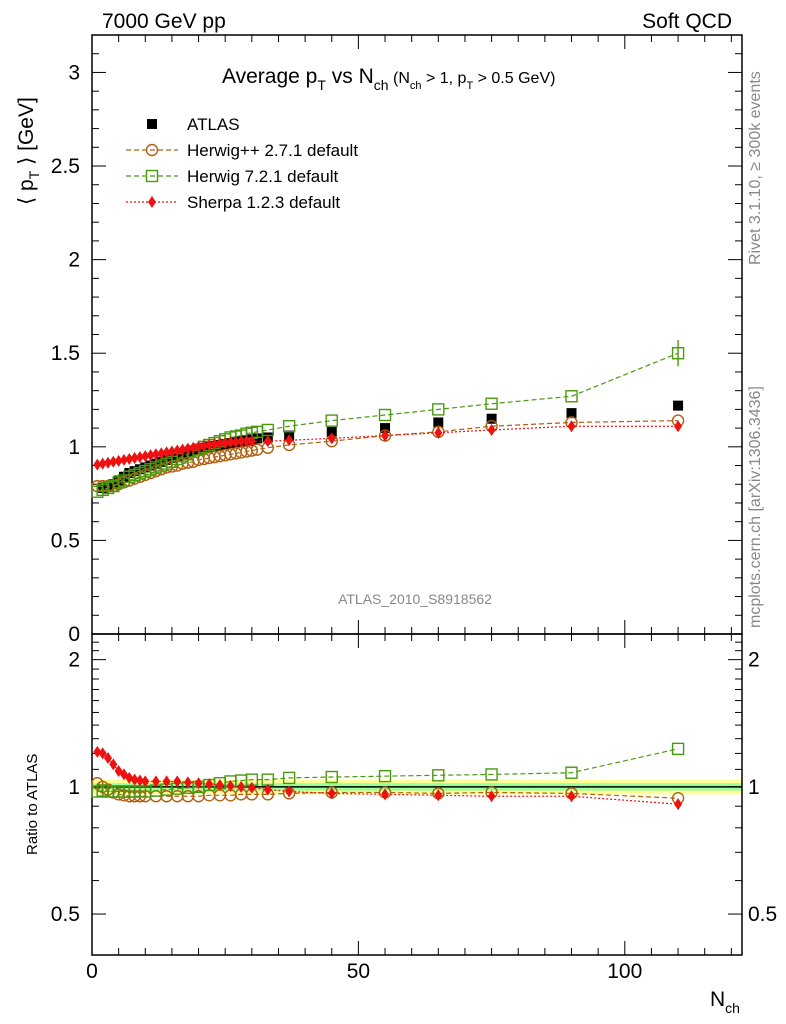 Image resolution: width=786 pixels, height=1024 pixels. Describe the element at coordinates (687, 21) in the screenshot. I see `category-label: Soft QCD` at that location.